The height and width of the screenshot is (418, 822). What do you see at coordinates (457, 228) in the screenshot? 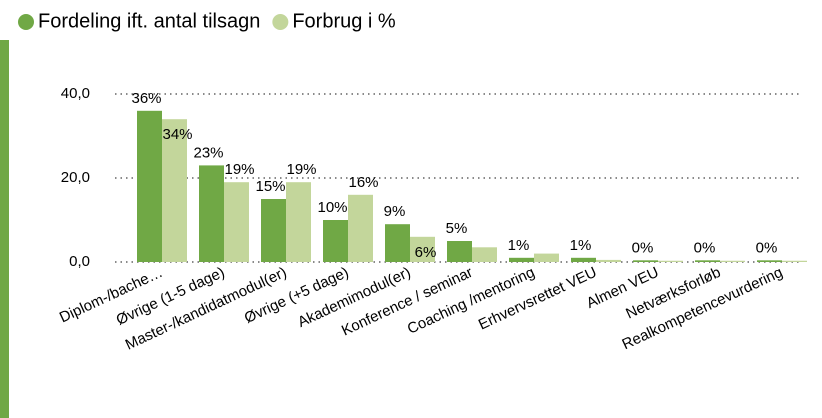
I see `data-label: 5%` at bounding box center [457, 228].